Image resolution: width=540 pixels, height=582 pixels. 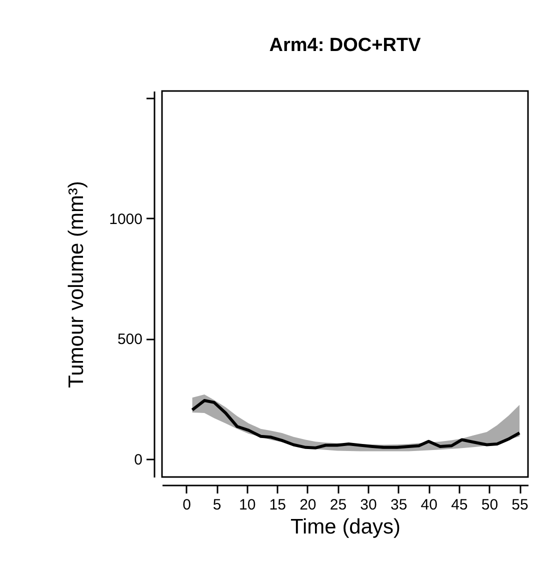 I want to click on y-tick-label: 500, so click(x=129, y=339).